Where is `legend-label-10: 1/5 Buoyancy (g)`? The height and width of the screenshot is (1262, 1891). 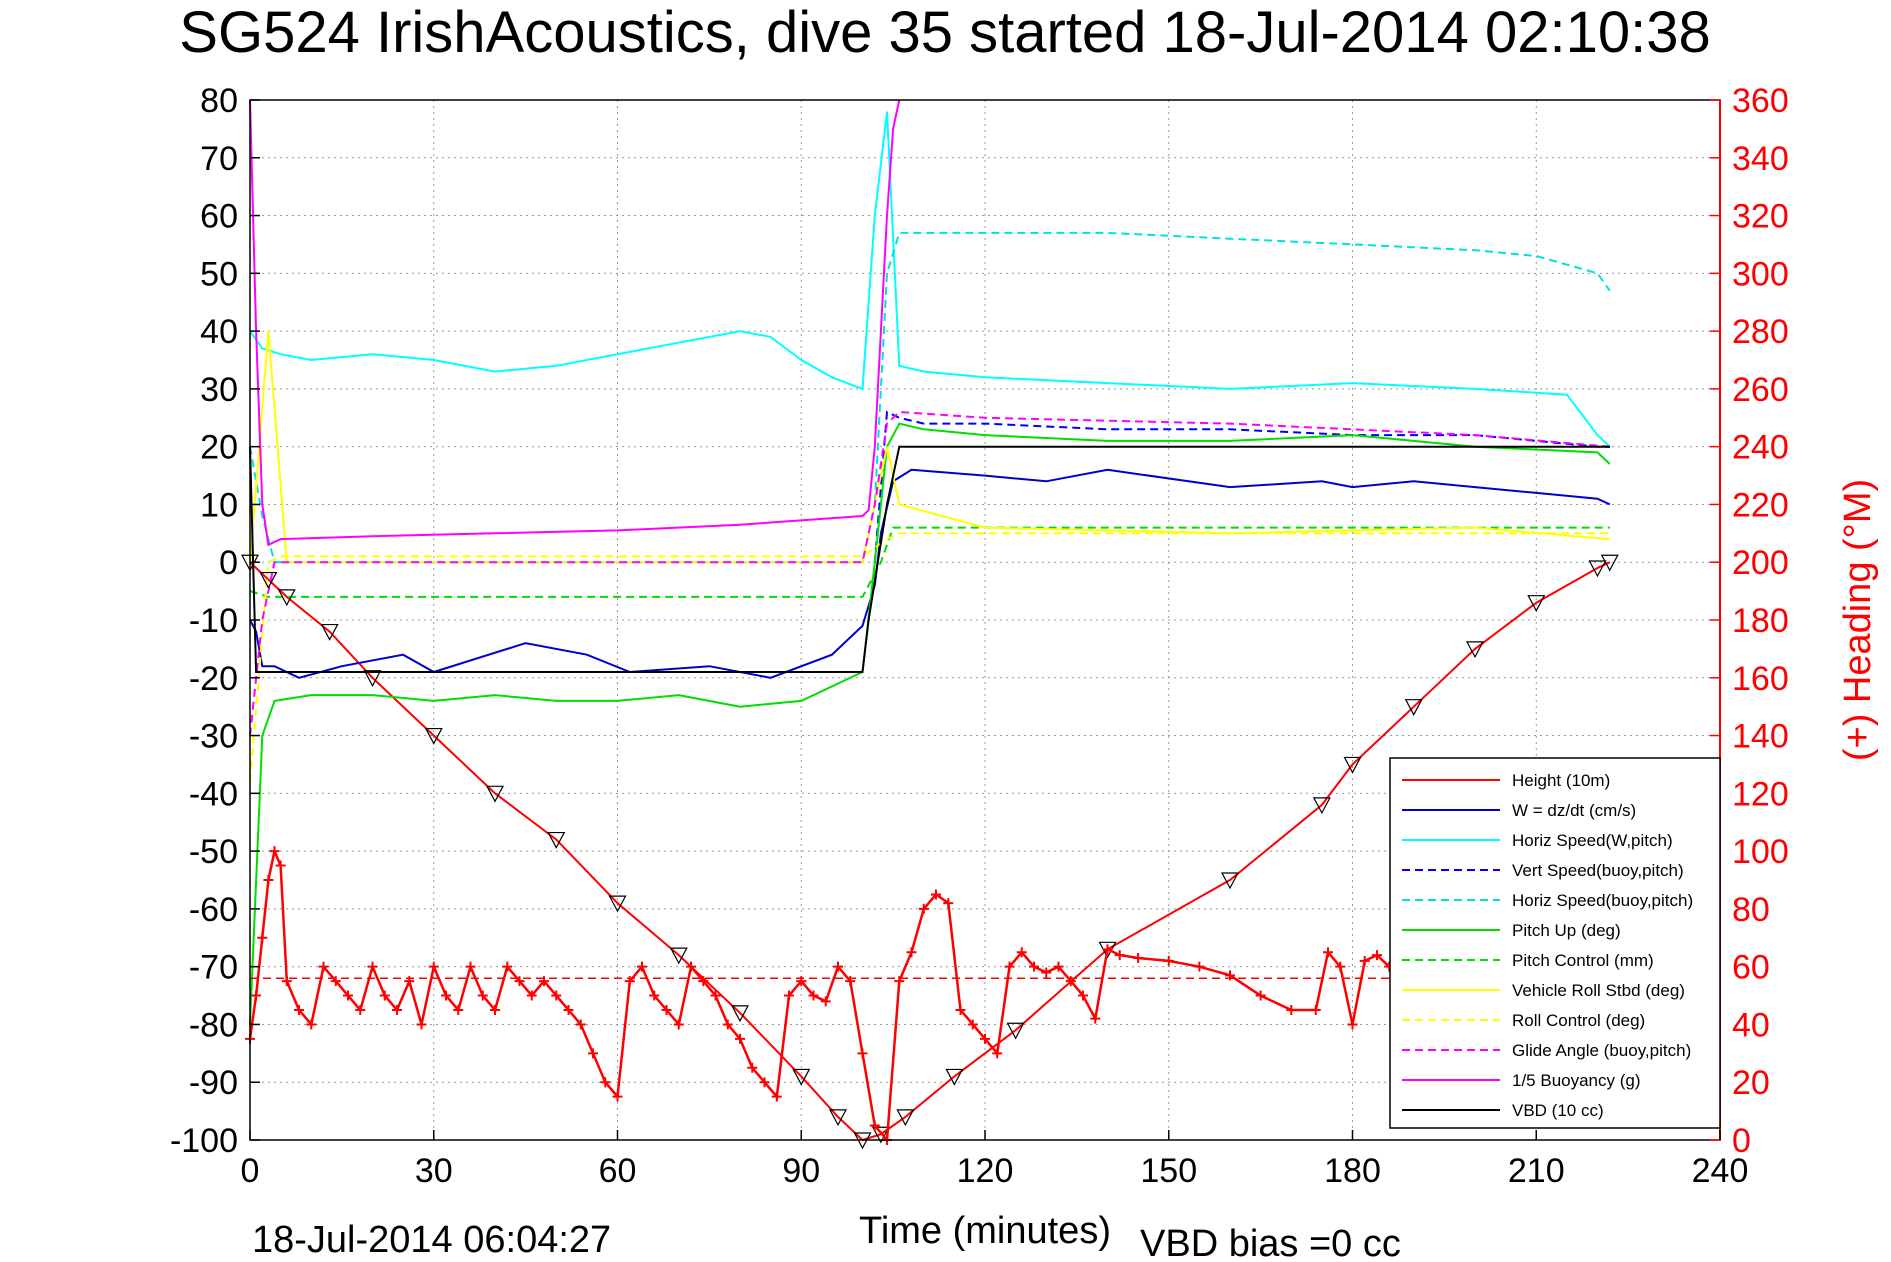
legend-label-10: 1/5 Buoyancy (g) is located at coordinates (1576, 1080).